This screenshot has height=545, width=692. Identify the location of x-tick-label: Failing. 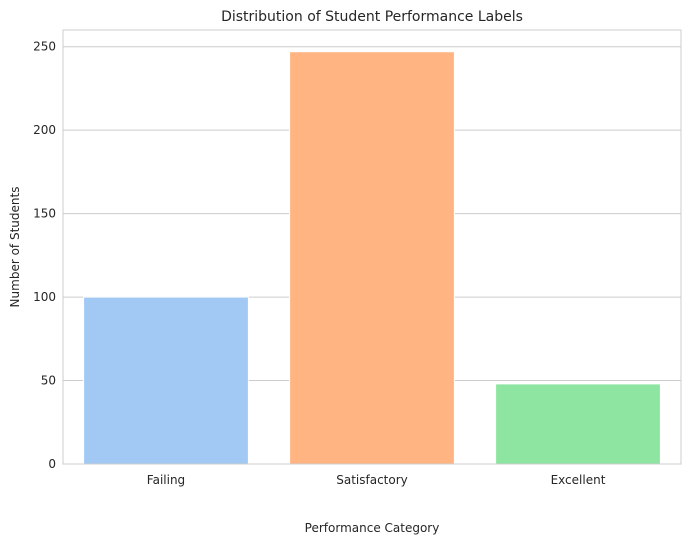
(166, 480).